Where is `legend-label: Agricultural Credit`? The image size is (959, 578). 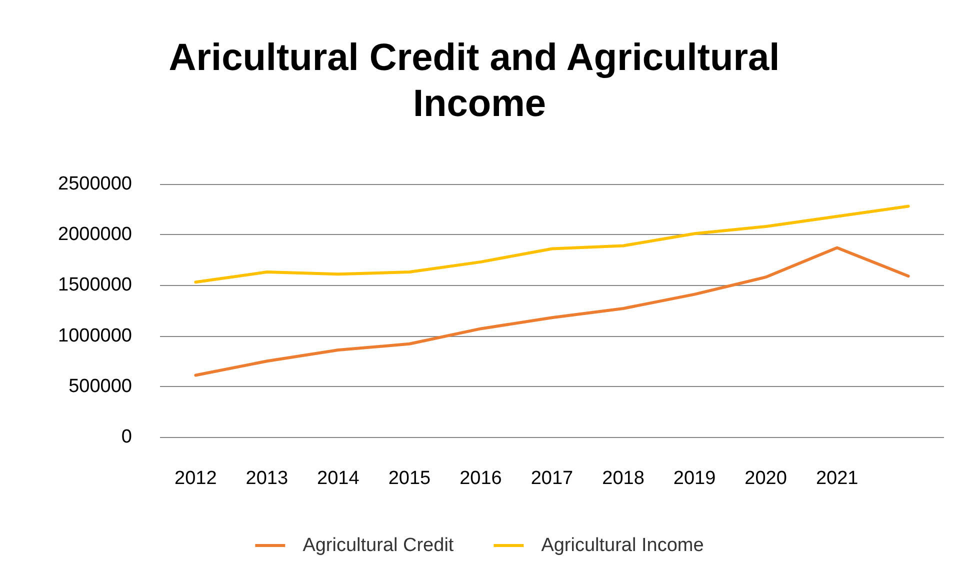 legend-label: Agricultural Credit is located at coordinates (378, 545).